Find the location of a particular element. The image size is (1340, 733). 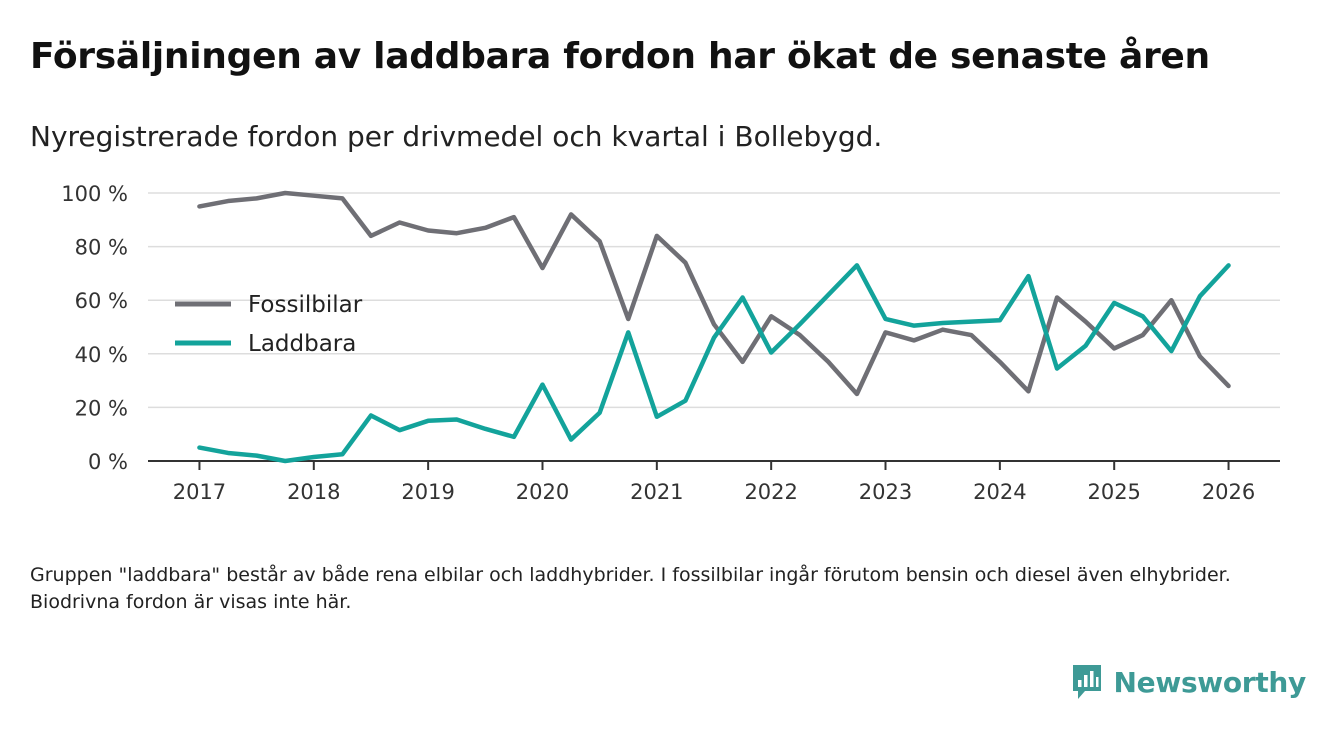

x-tick-label: 2025 is located at coordinates (1113, 492).